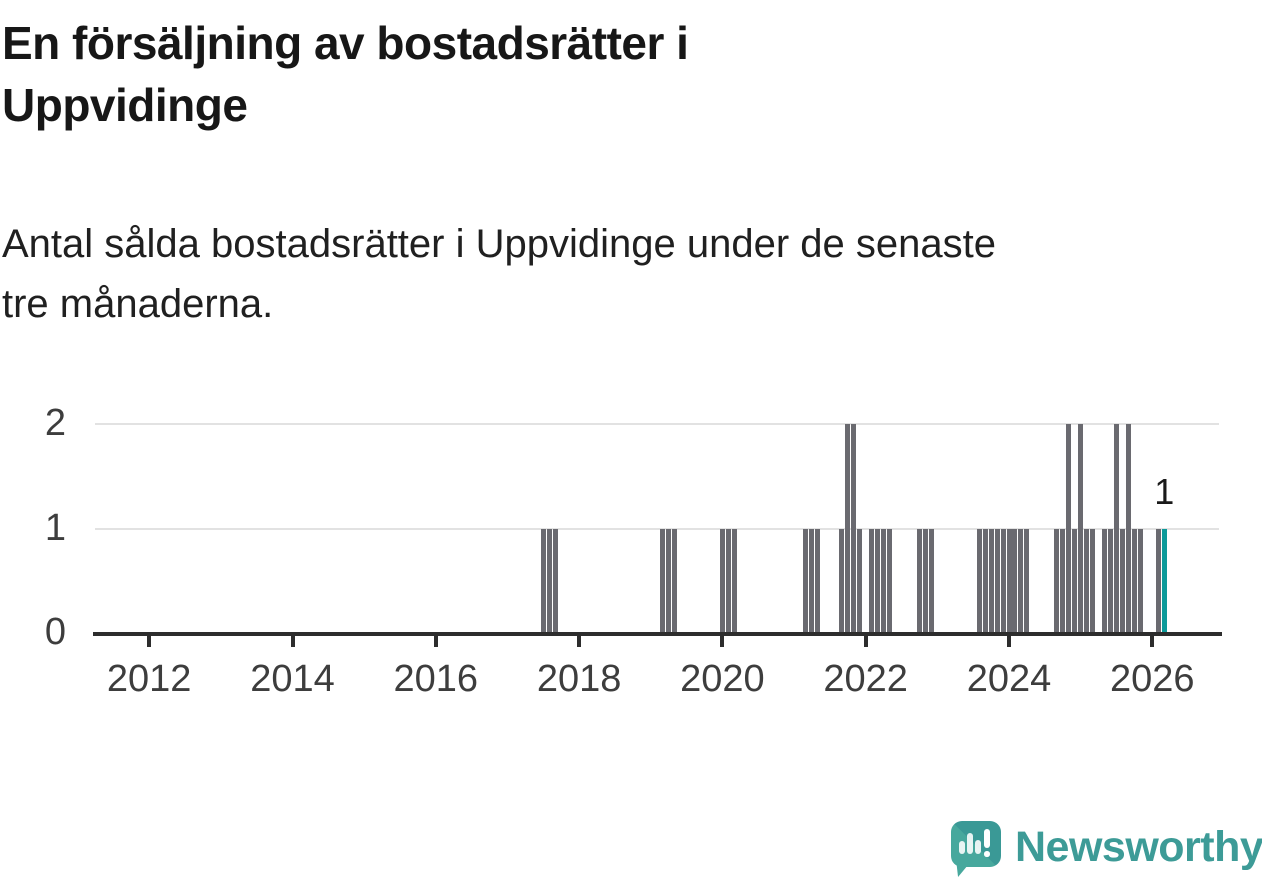 The width and height of the screenshot is (1262, 879). I want to click on x-tick-label: 2016, so click(436, 679).